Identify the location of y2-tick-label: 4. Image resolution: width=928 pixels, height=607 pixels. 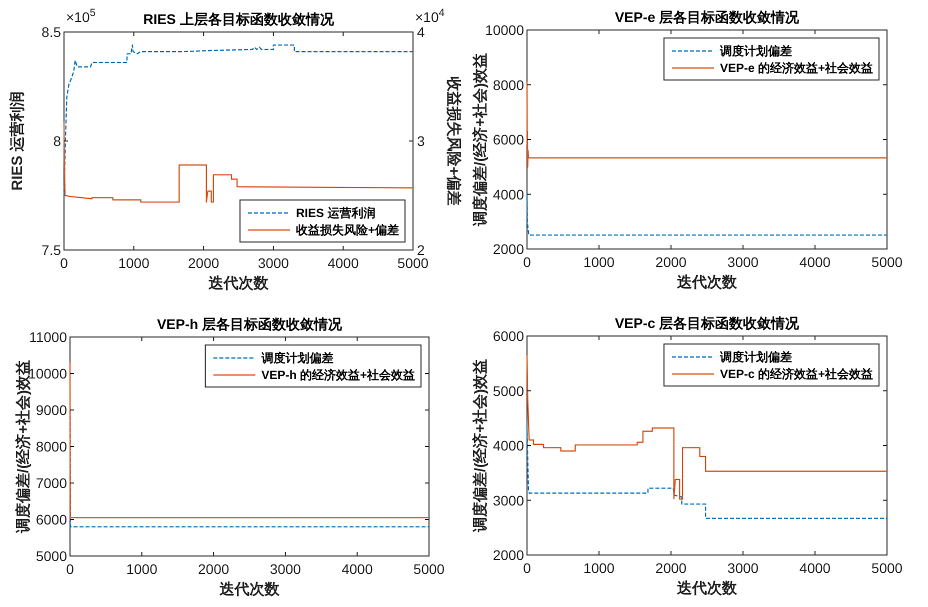
(421, 32).